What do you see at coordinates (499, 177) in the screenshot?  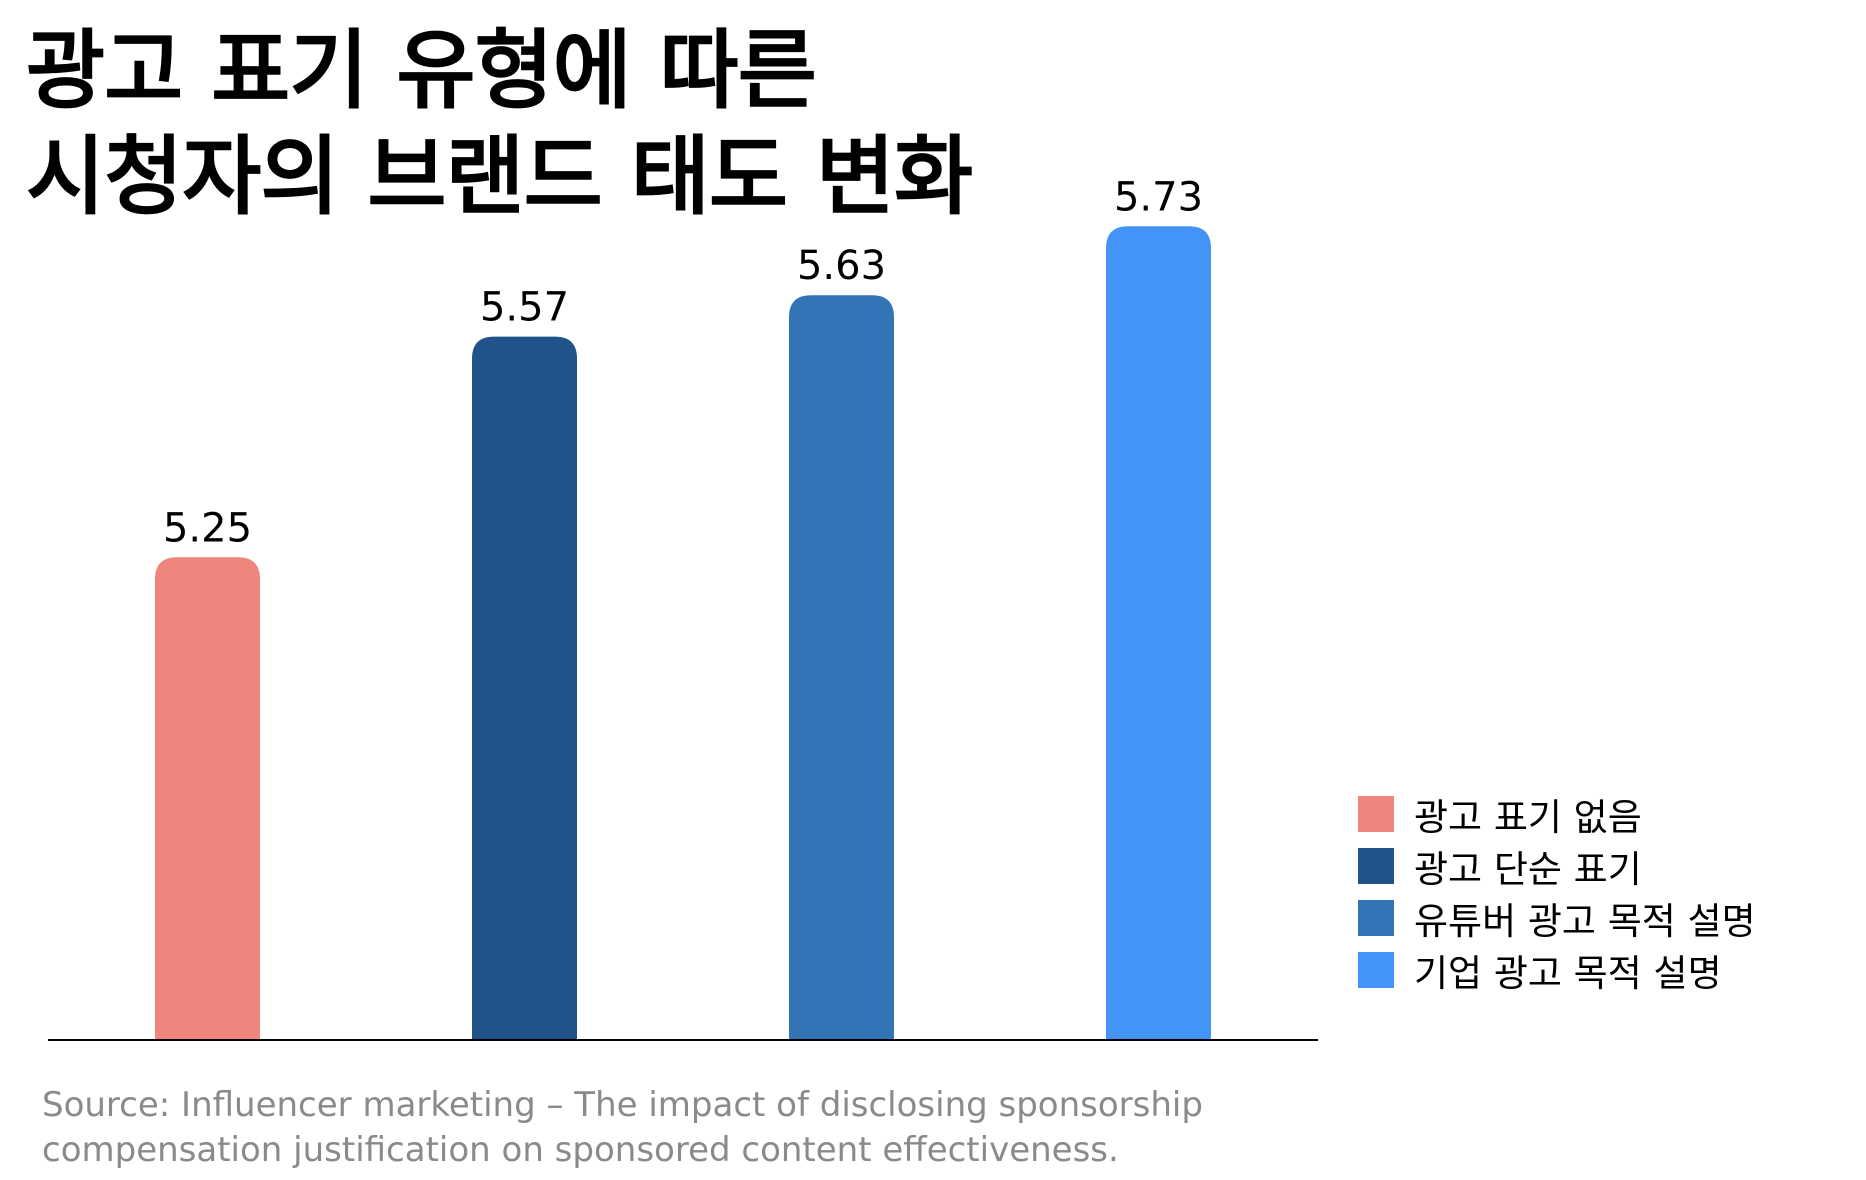 I see `chart-title-line-2: 시청자의 브랜드 태도 변화` at bounding box center [499, 177].